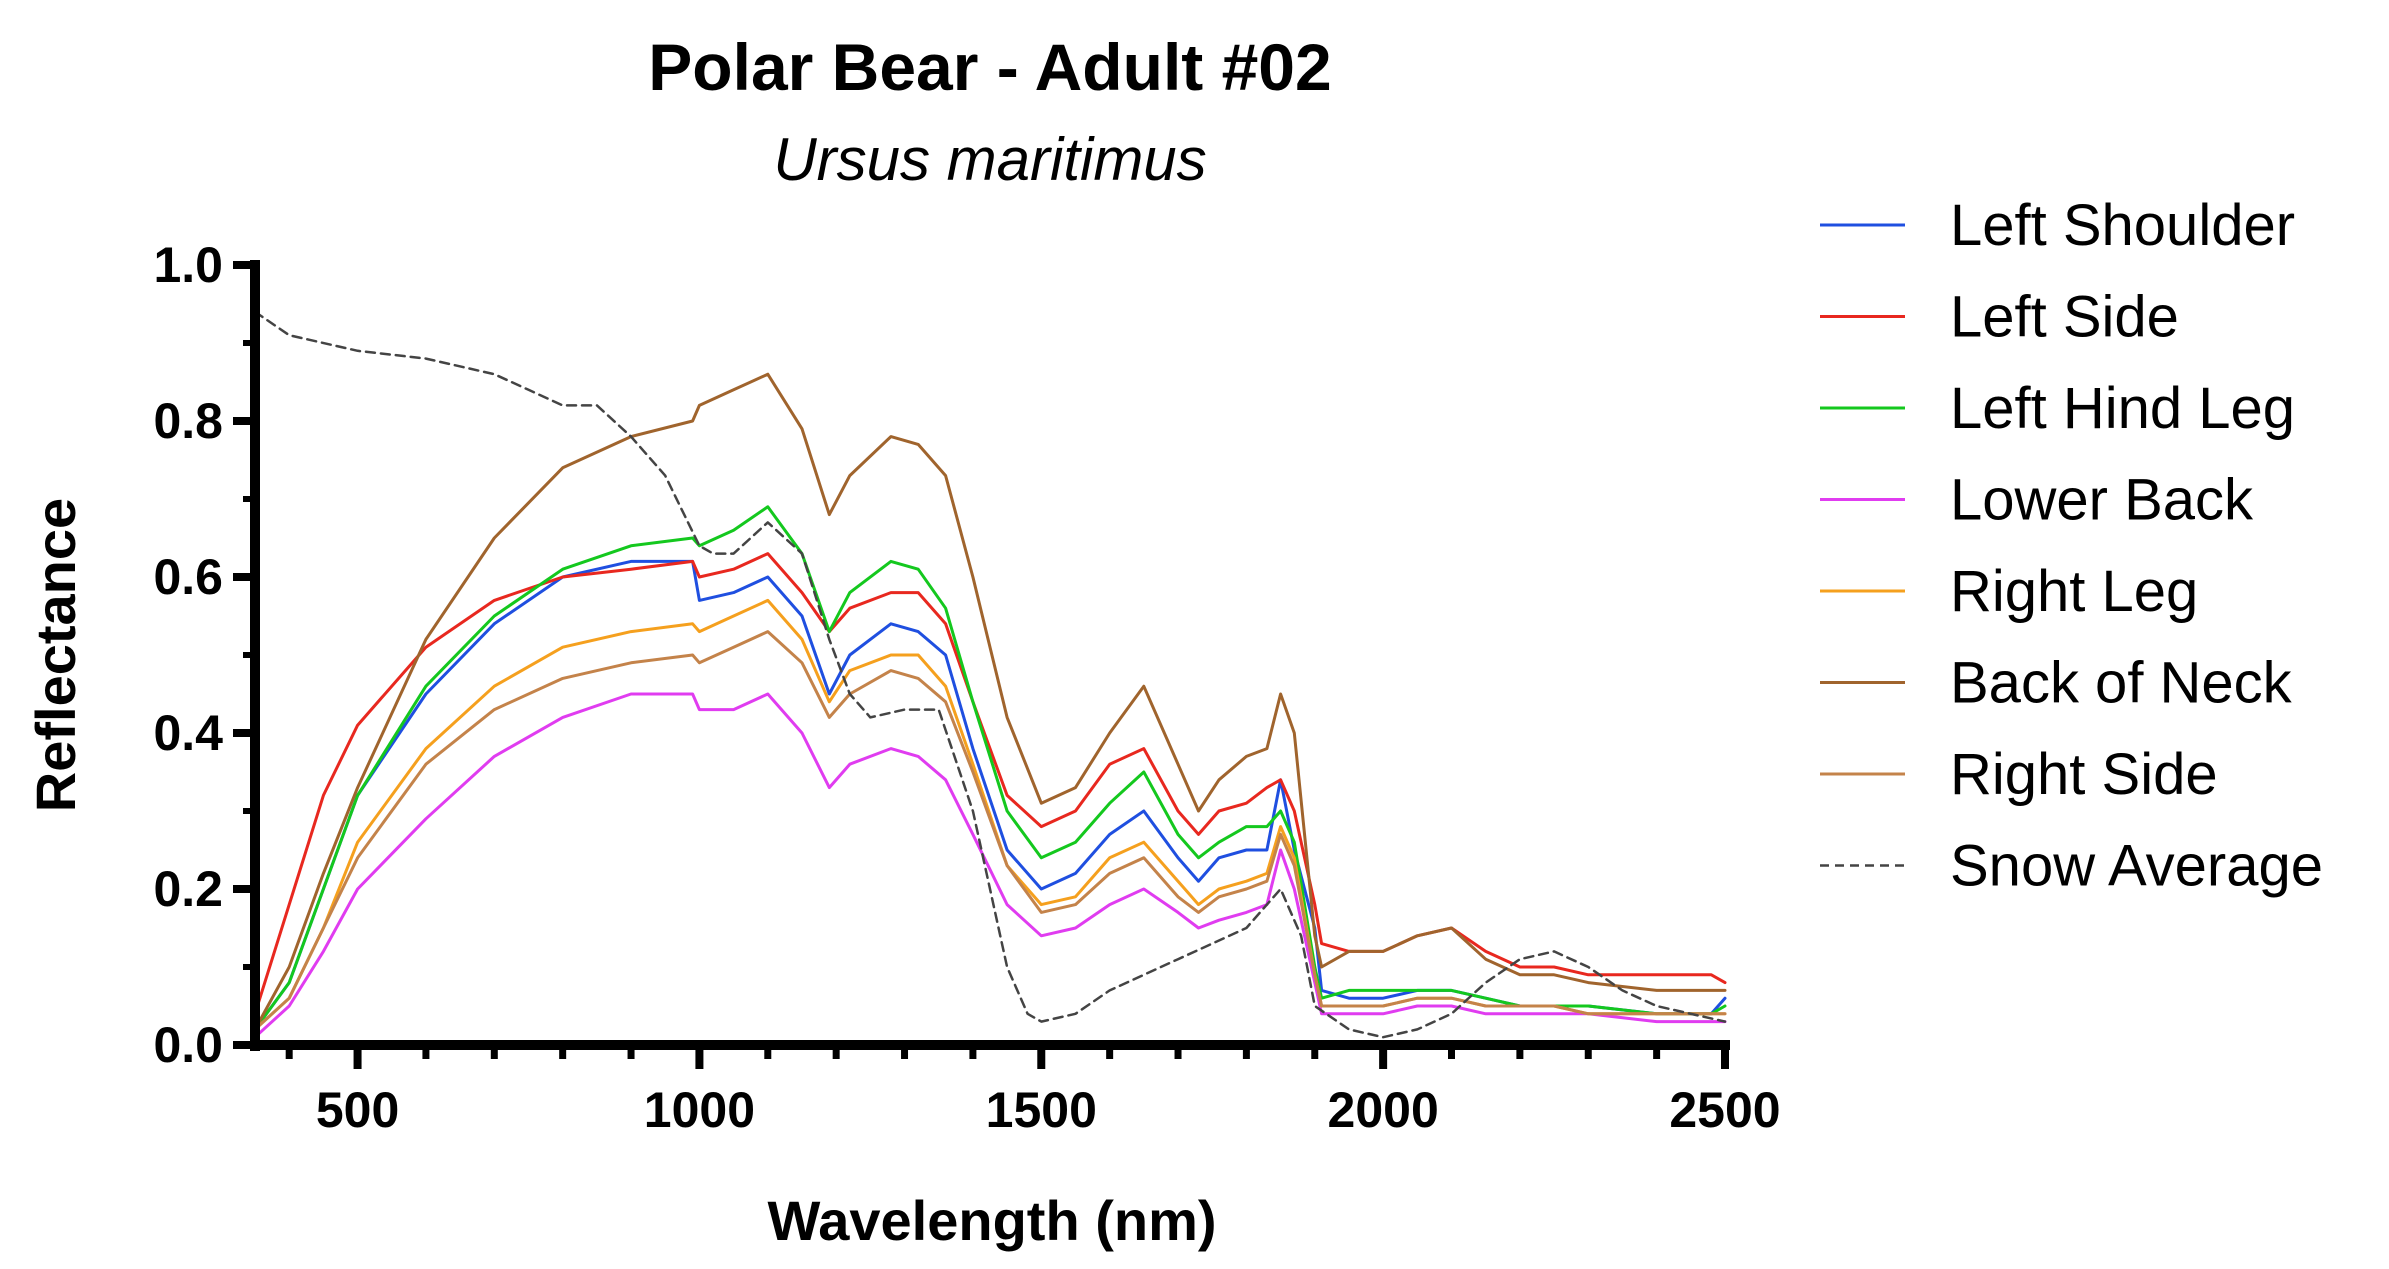  What do you see at coordinates (188, 1045) in the screenshot?
I see `y-tick-label-0: 0.0` at bounding box center [188, 1045].